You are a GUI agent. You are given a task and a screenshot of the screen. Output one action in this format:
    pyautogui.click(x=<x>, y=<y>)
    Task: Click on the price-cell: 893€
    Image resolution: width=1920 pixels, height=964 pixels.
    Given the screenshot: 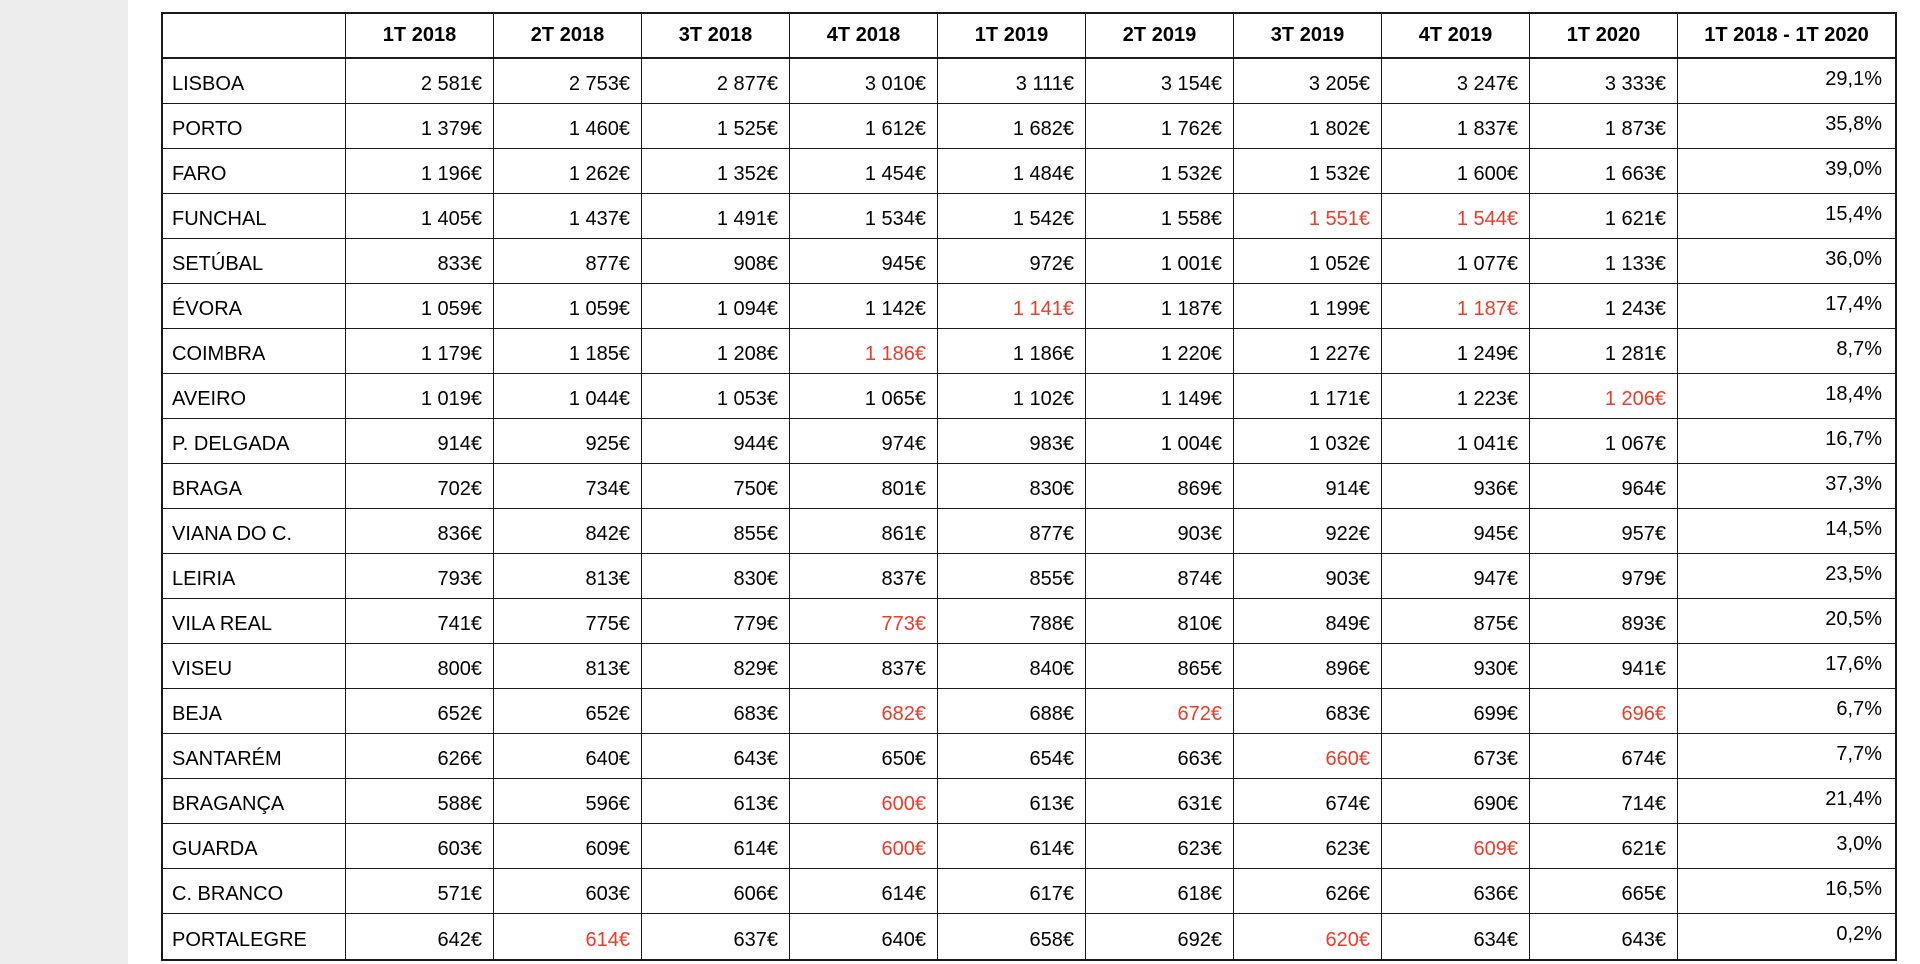 What is the action you would take?
    pyautogui.click(x=1604, y=621)
    